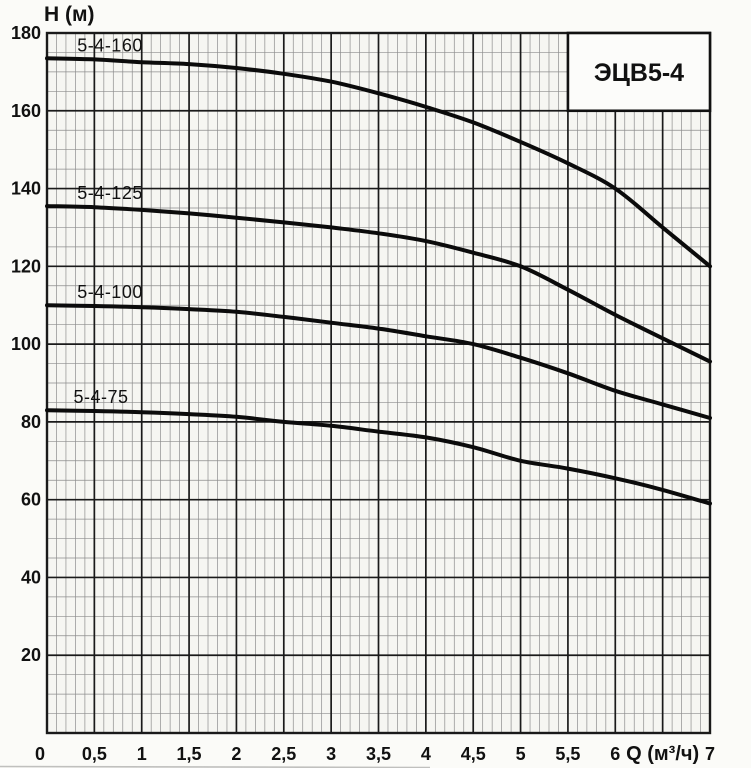  I want to click on x-tick-label-0: 0, so click(40, 754).